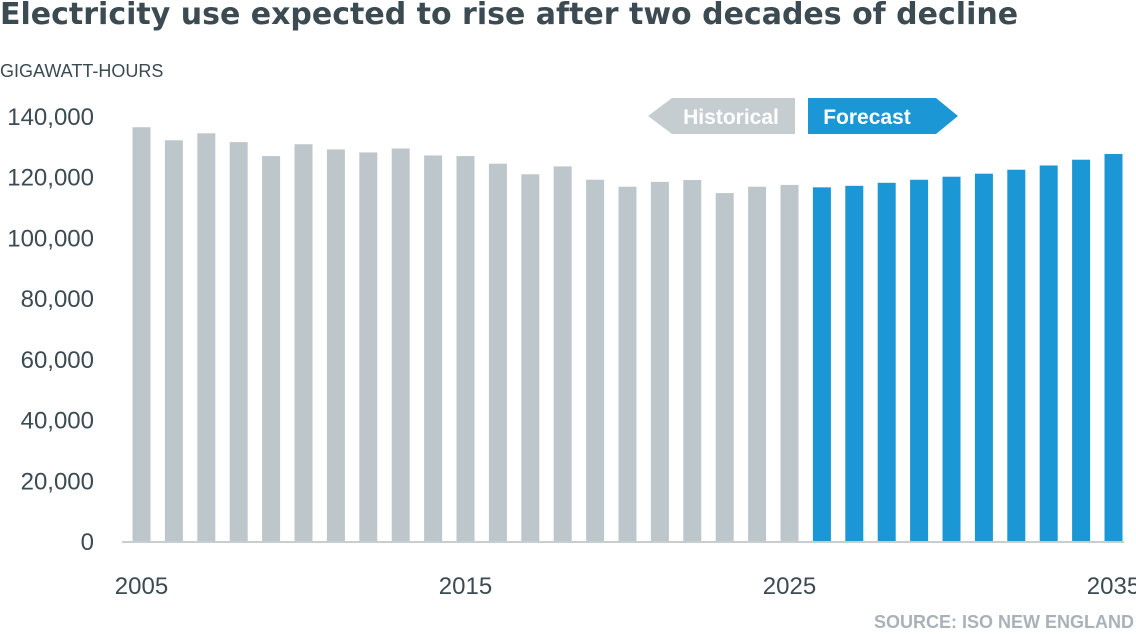 The height and width of the screenshot is (634, 1136). I want to click on bar-2028, so click(886, 362).